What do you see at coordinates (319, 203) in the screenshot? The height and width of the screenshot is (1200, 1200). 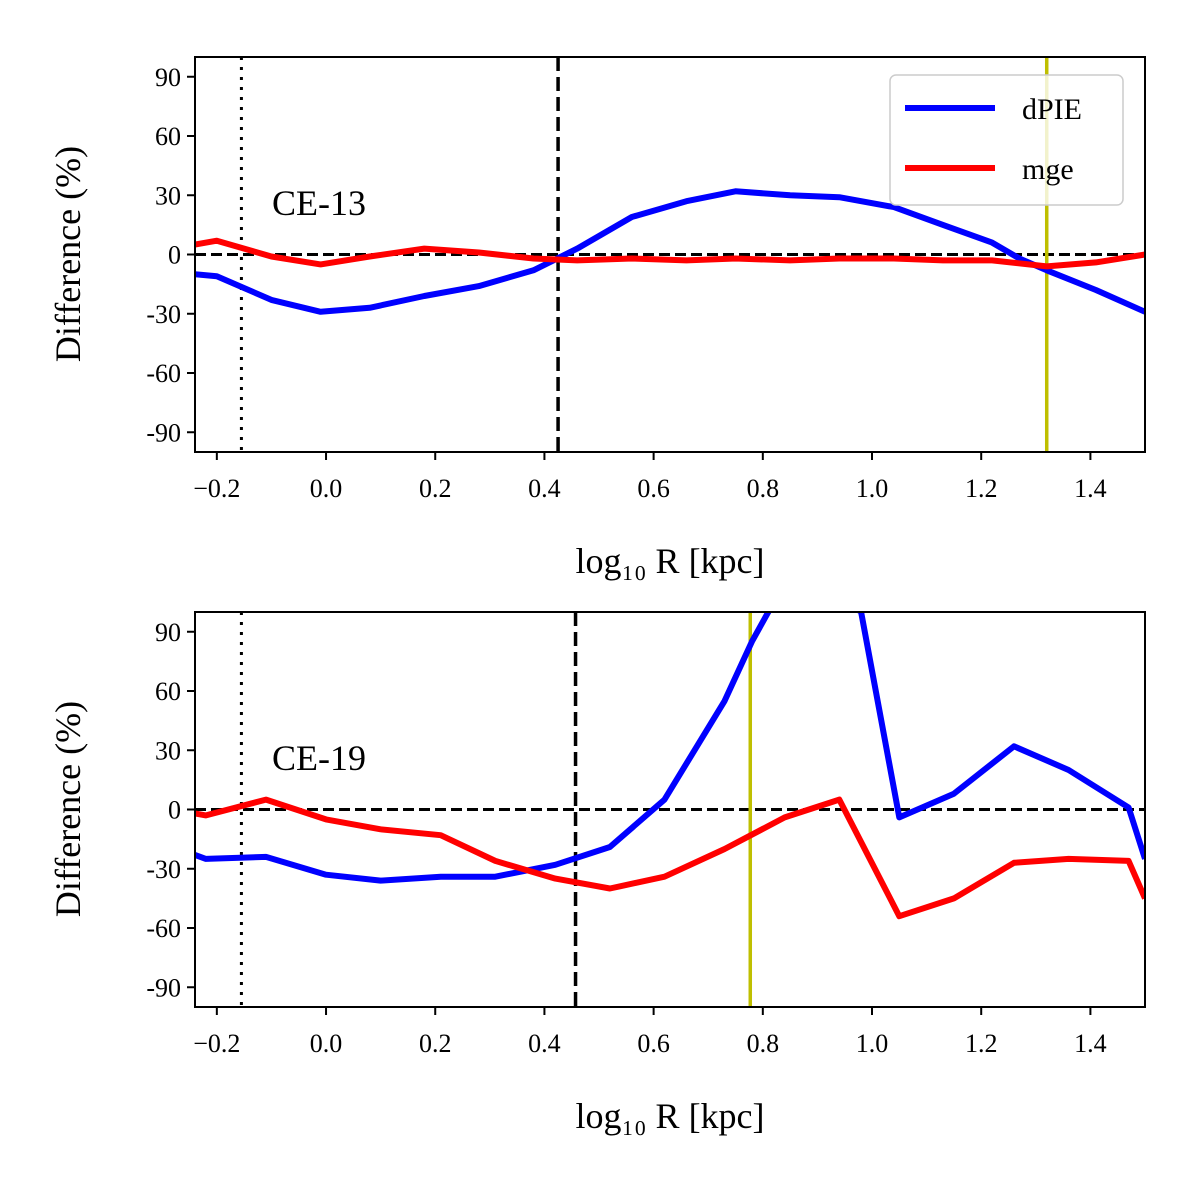 I see `panel-label: CE-13` at bounding box center [319, 203].